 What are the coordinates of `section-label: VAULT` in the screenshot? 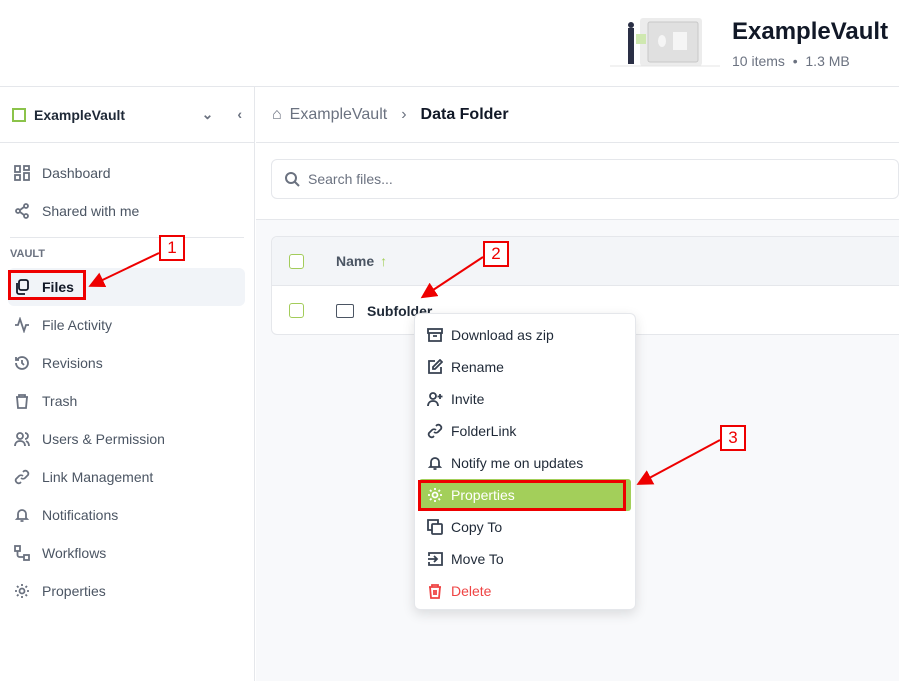 It's located at (28, 254).